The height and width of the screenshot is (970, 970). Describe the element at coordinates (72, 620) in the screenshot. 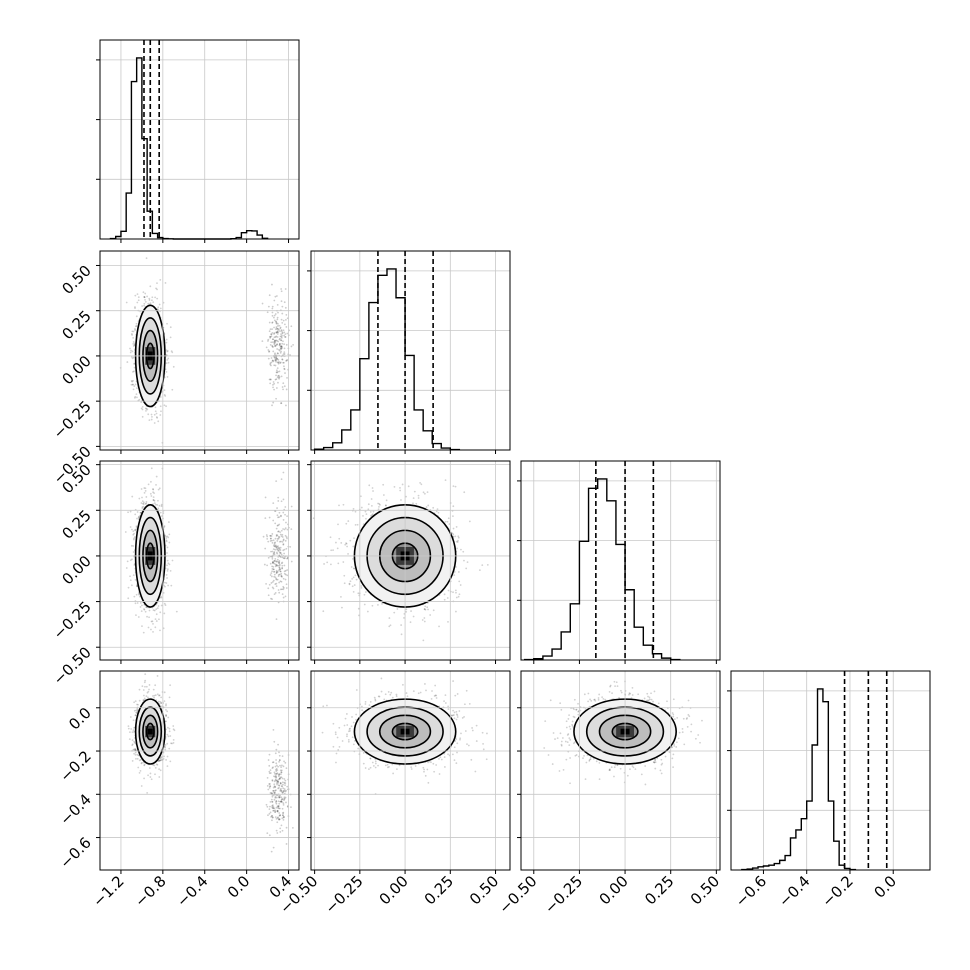

I see `y-tick-label-2-1: −0.25` at that location.